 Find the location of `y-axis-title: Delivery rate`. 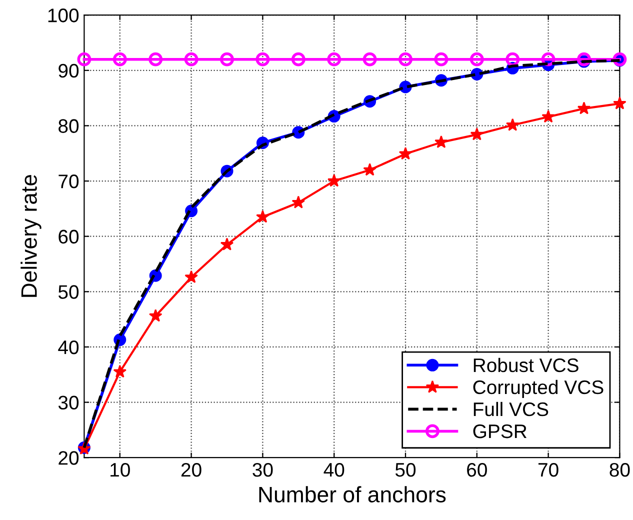

y-axis-title: Delivery rate is located at coordinates (31, 235).